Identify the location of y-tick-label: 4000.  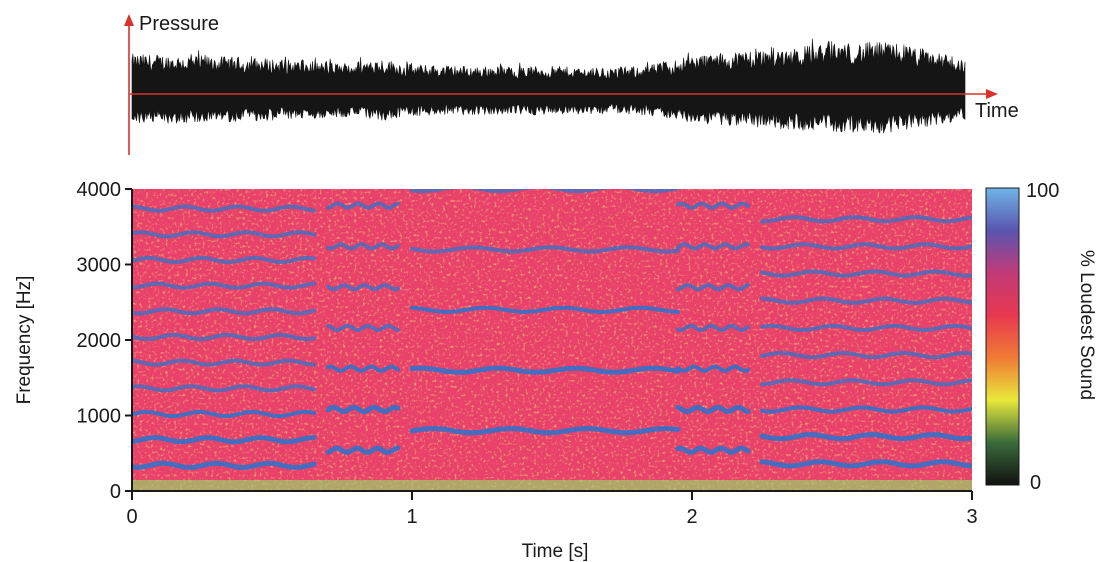
(99, 190).